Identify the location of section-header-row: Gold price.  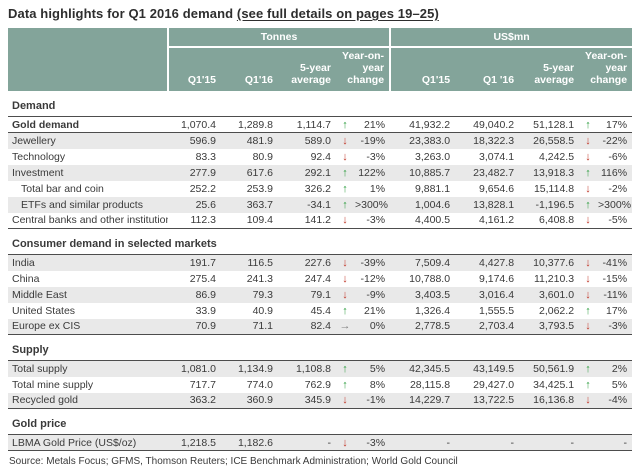
(320, 422).